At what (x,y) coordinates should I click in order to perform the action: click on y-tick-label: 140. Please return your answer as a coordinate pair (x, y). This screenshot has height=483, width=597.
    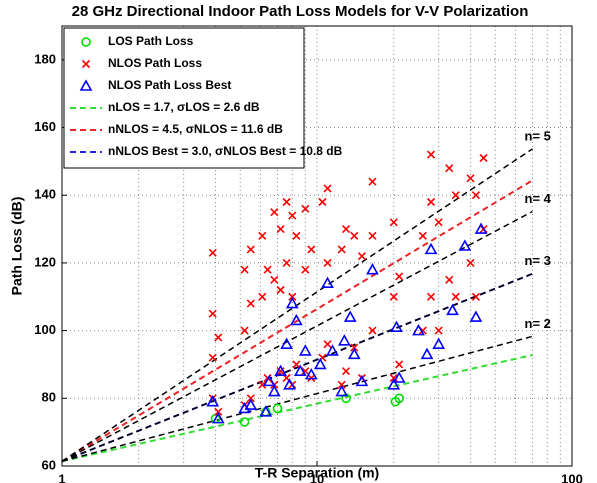
    Looking at the image, I should click on (45, 194).